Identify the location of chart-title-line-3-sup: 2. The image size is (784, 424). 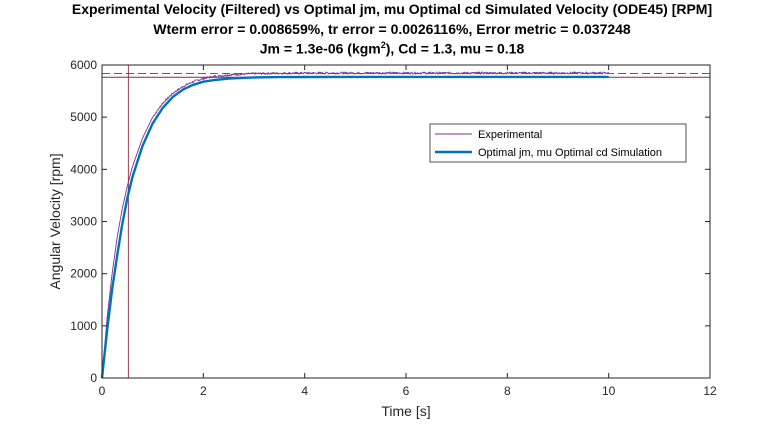
(383, 45).